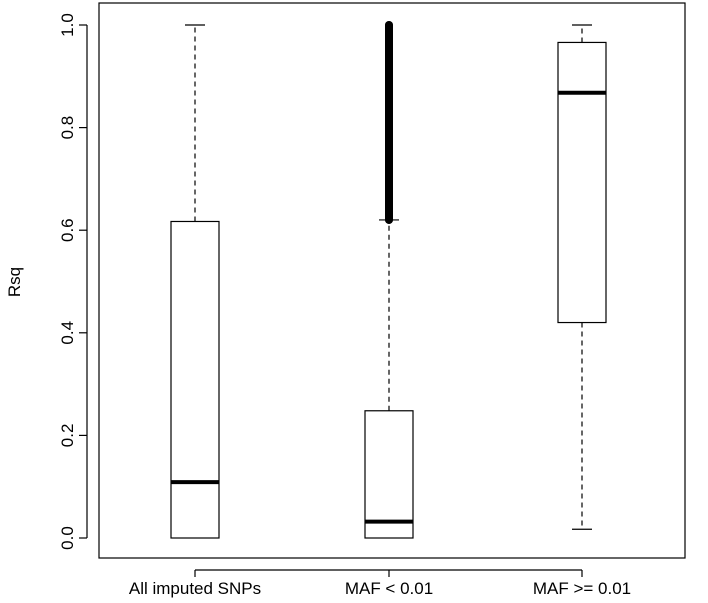 This screenshot has width=708, height=603. Describe the element at coordinates (67, 25) in the screenshot. I see `y-tick-label: 1.0` at that location.